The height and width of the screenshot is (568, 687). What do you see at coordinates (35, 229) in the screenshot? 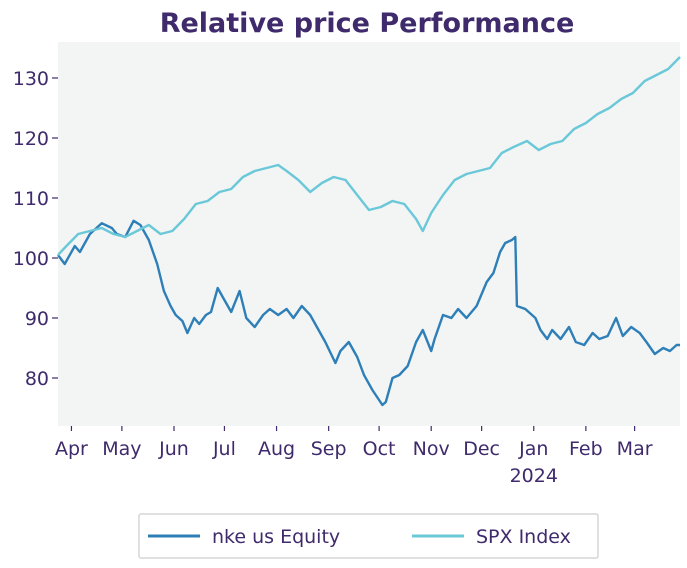
I see `y-axis: 80 90 100 110 120 130` at bounding box center [35, 229].